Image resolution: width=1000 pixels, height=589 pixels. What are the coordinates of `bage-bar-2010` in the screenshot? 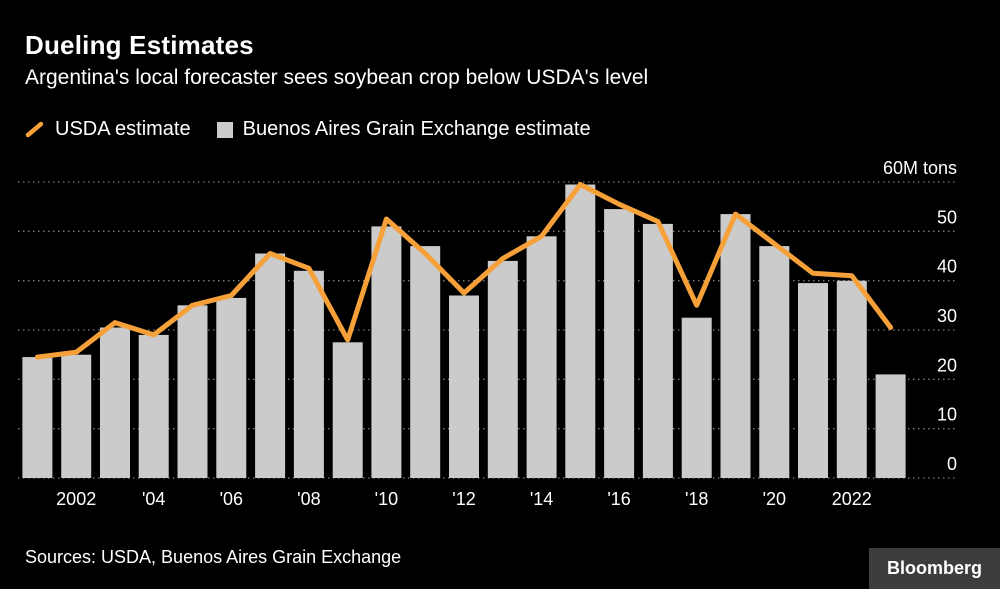 It's located at (386, 352).